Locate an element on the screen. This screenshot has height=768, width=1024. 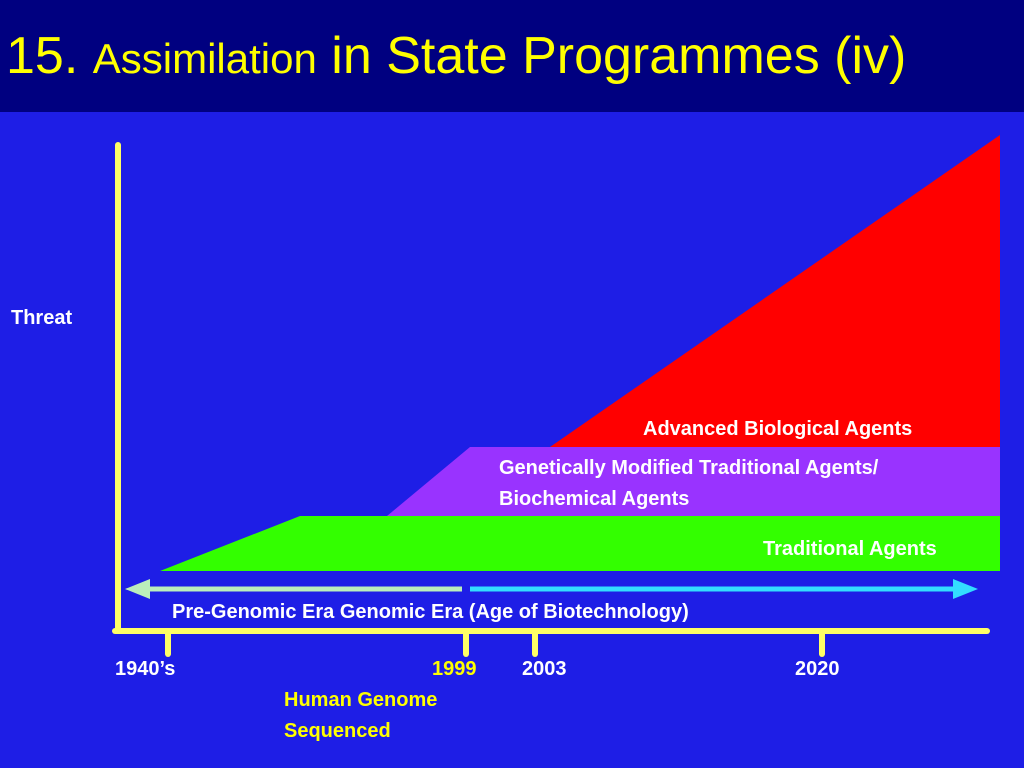
modified-agents-band is located at coordinates (693, 481).